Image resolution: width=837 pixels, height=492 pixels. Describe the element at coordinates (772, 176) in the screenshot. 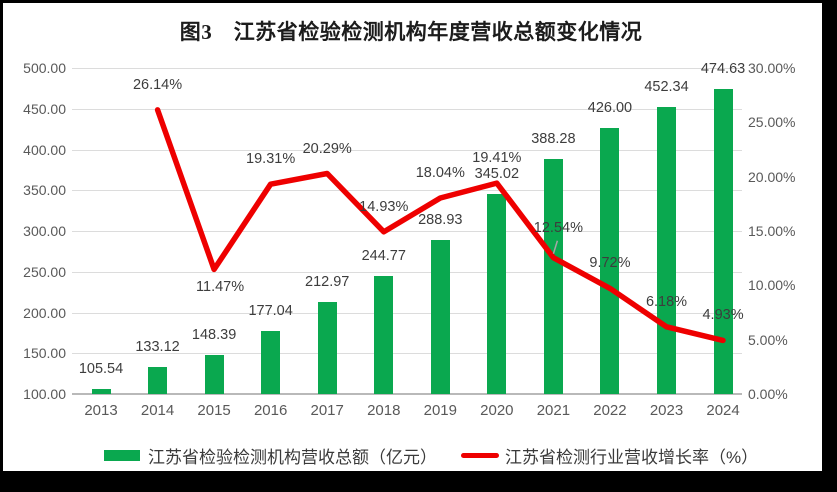

I see `right-axis-tick-label: 20.00%` at that location.